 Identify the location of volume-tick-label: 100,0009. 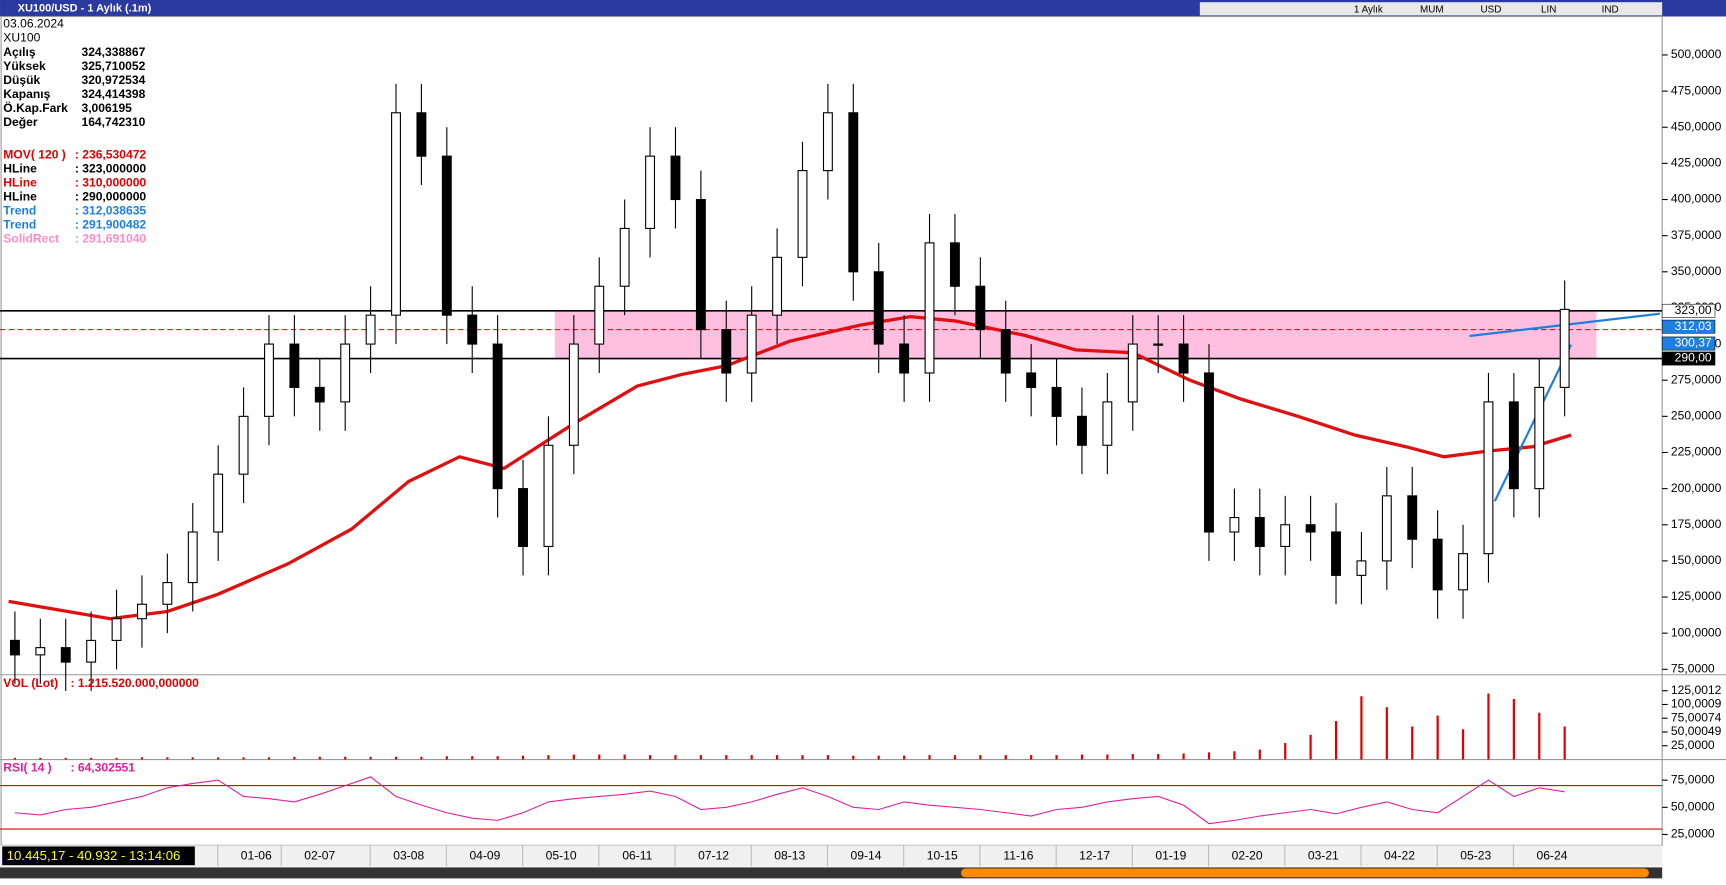
(1696, 704).